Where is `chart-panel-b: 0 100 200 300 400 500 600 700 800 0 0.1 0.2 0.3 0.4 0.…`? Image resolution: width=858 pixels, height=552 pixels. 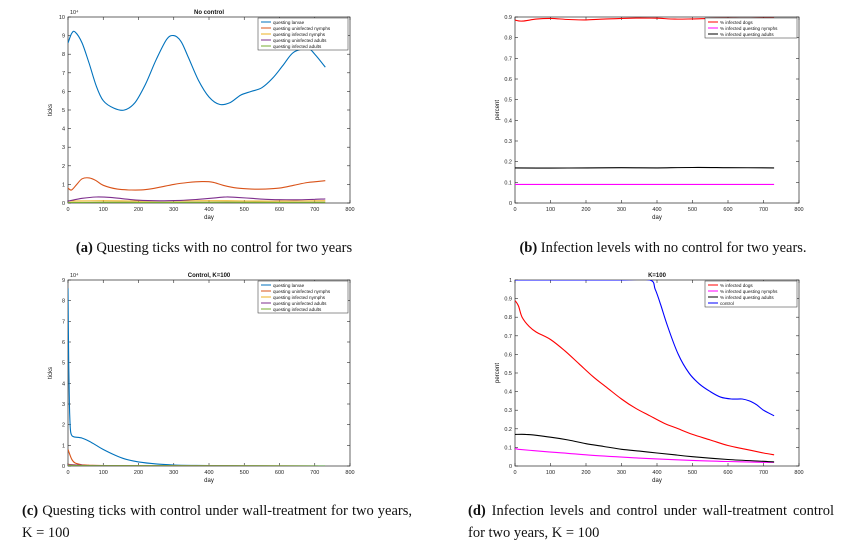 chart-panel-b: 0 100 200 300 400 500 600 700 800 0 0.1 0.2 0.3 0.4 0.… is located at coordinates (649, 118).